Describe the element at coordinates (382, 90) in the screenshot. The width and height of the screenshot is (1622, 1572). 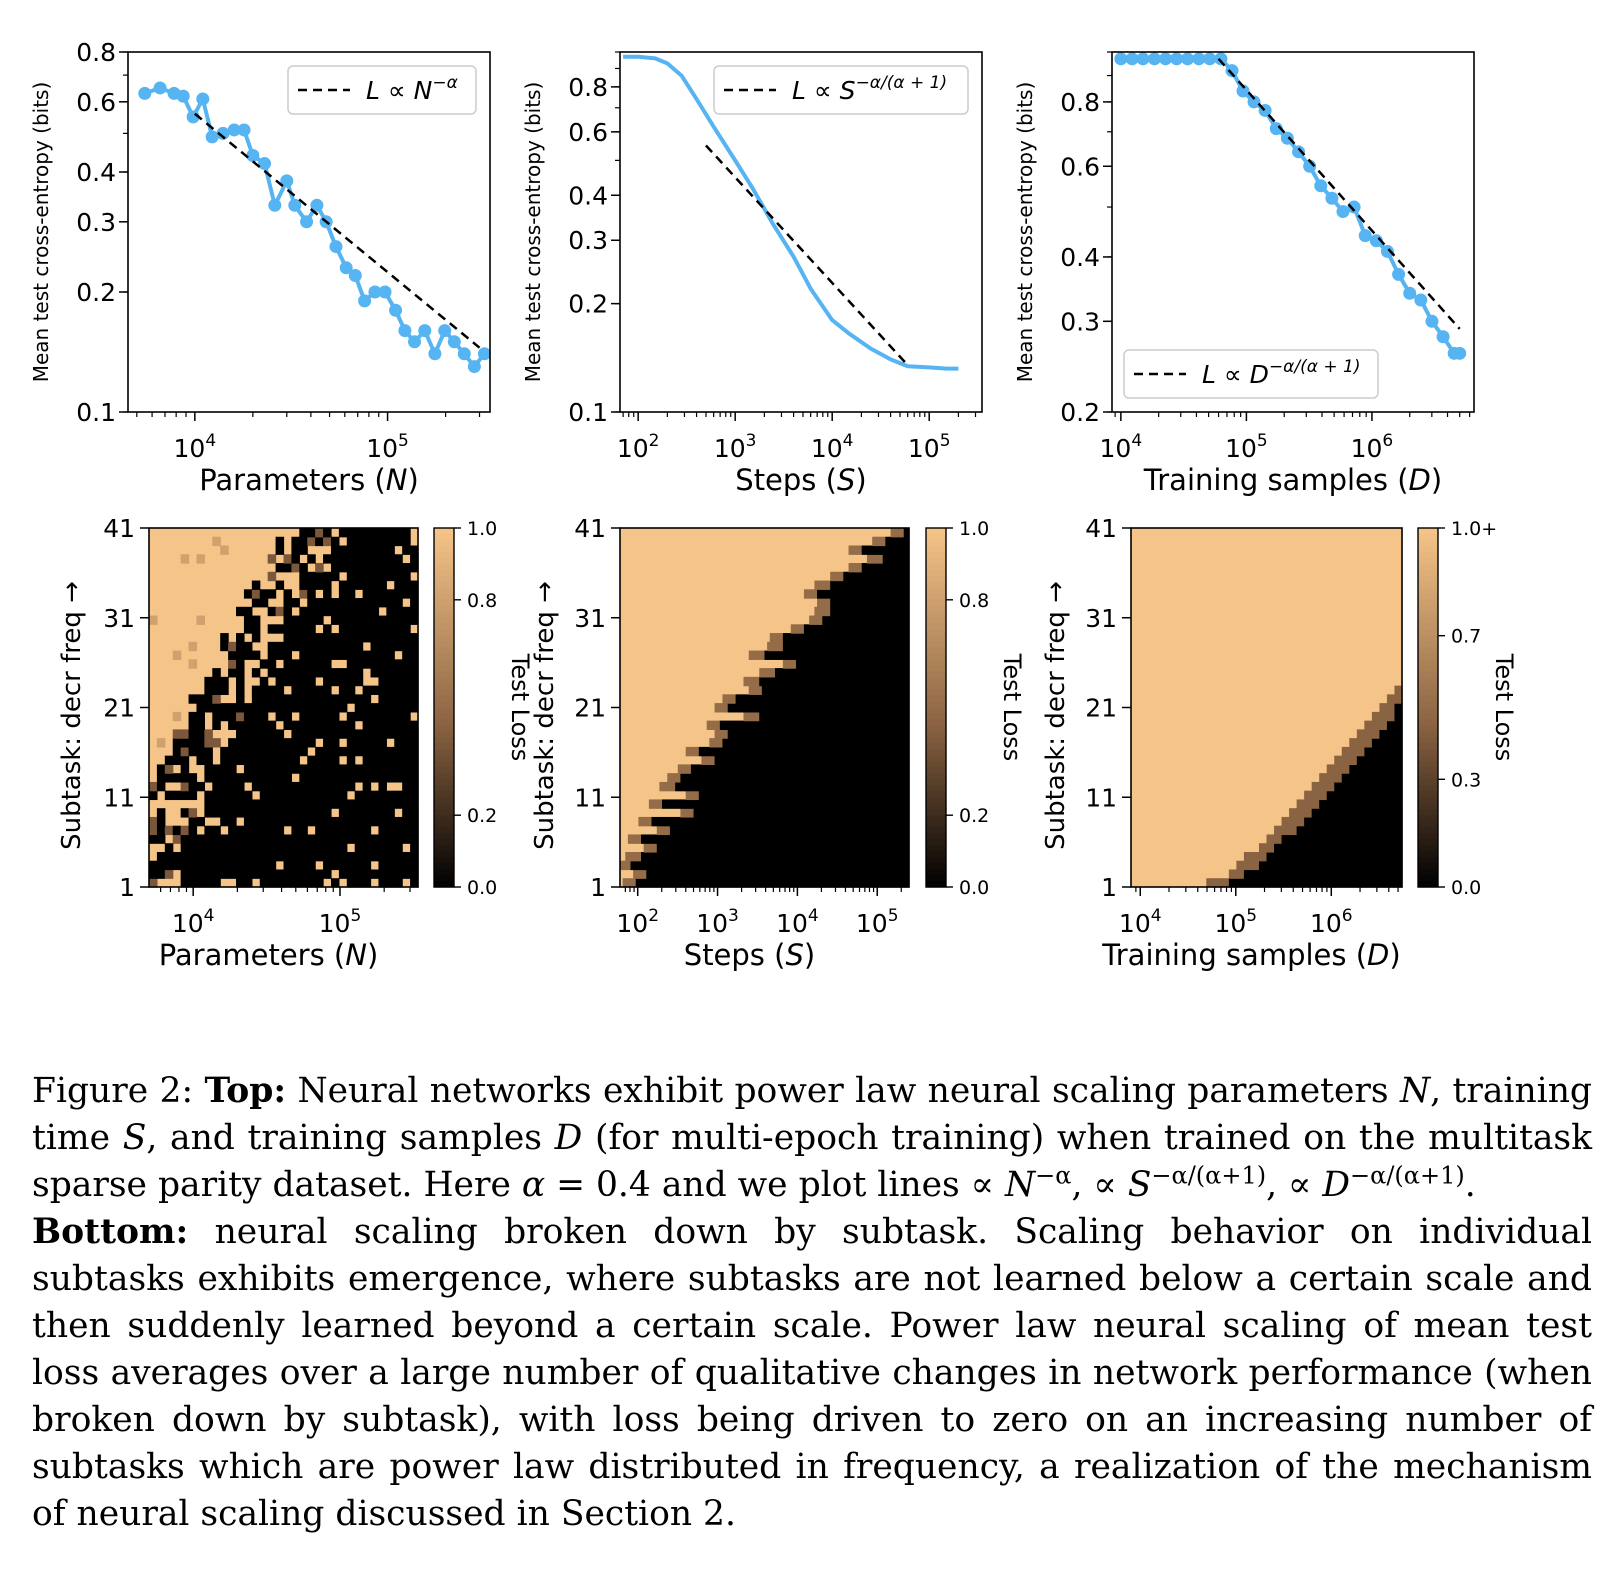
I see `legend-box` at that location.